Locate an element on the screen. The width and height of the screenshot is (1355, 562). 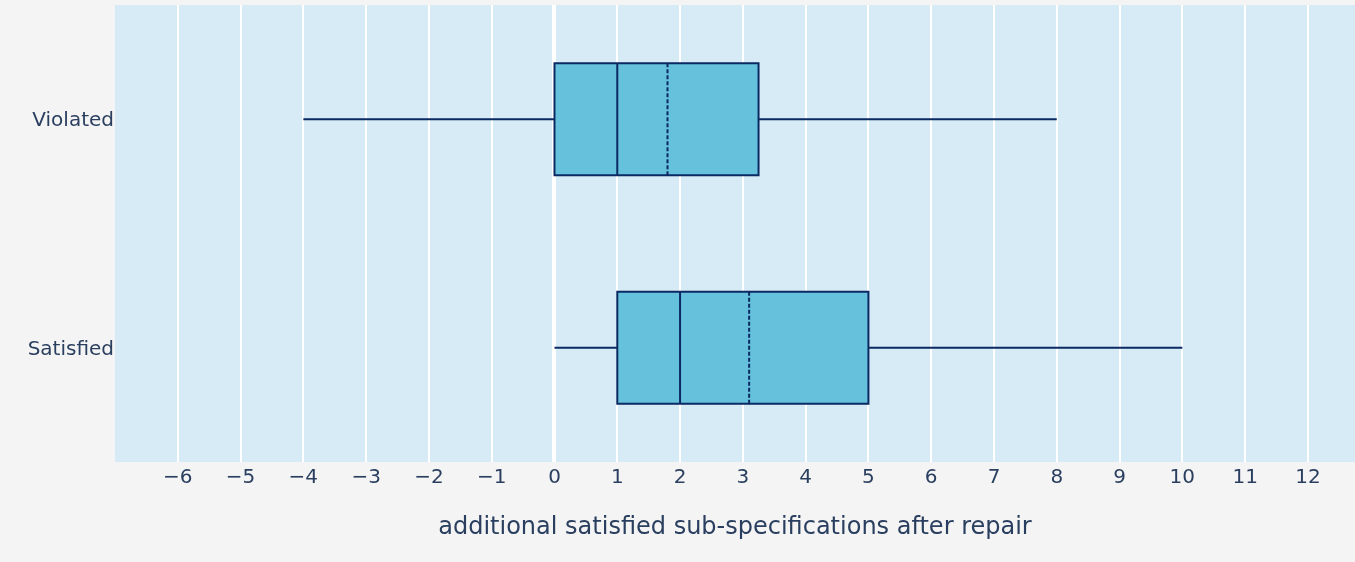
x-tick-label: 0 is located at coordinates (554, 476).